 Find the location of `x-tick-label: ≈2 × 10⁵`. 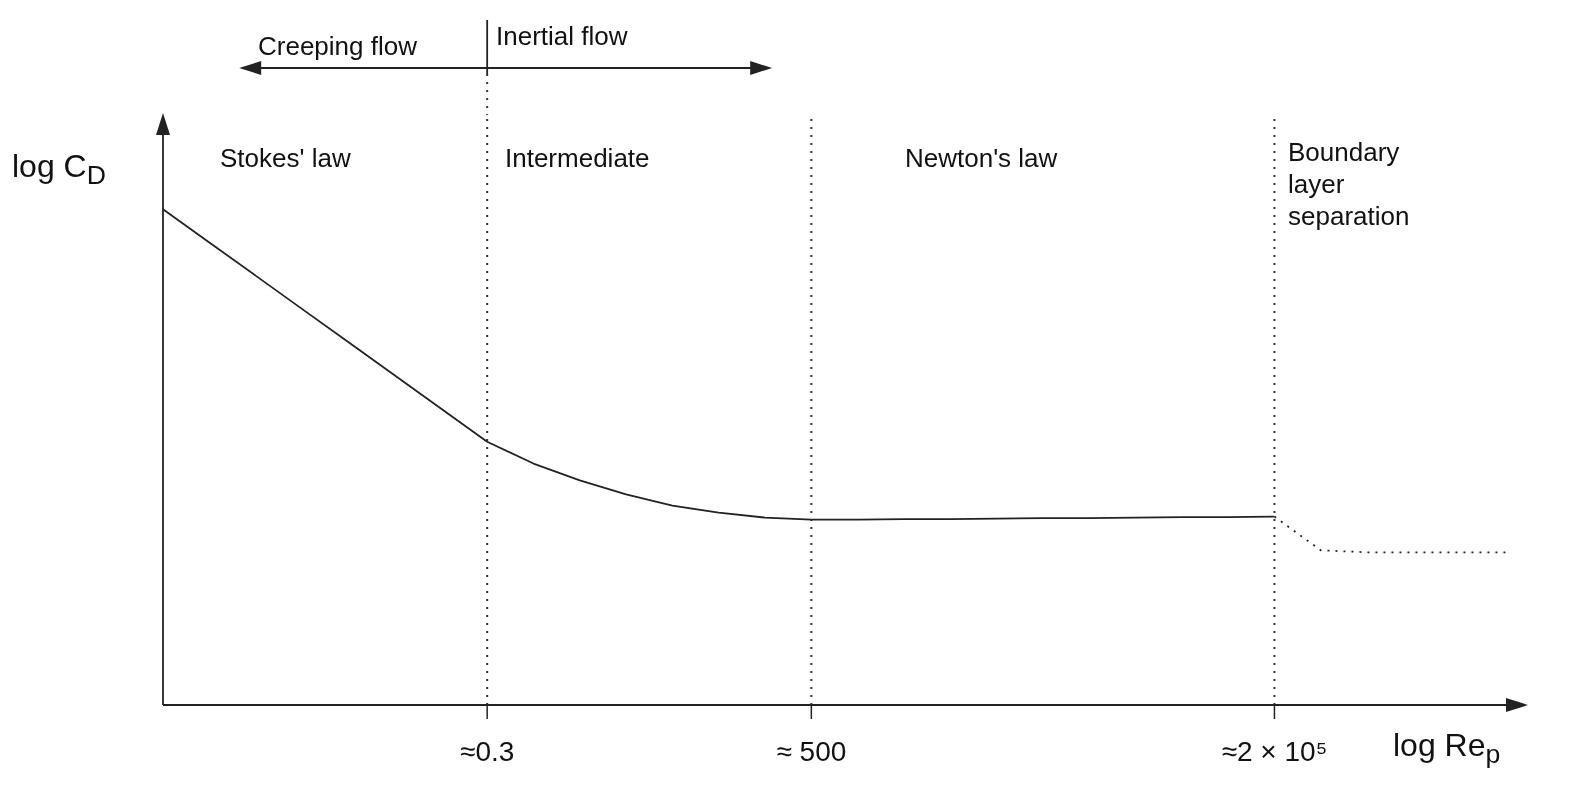

x-tick-label: ≈2 × 10⁵ is located at coordinates (1274, 751).